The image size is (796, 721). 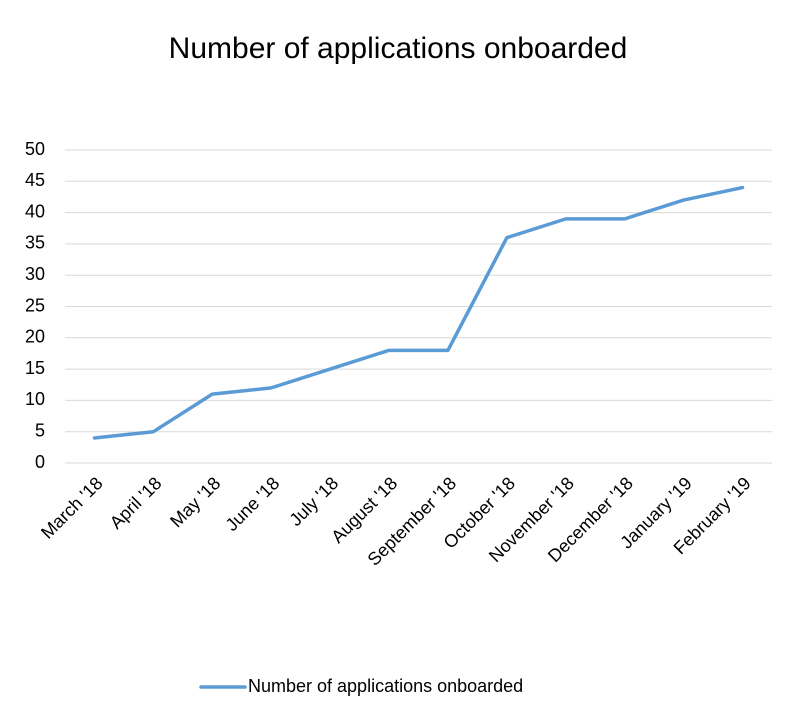 What do you see at coordinates (35, 149) in the screenshot?
I see `y-tick-label: 50` at bounding box center [35, 149].